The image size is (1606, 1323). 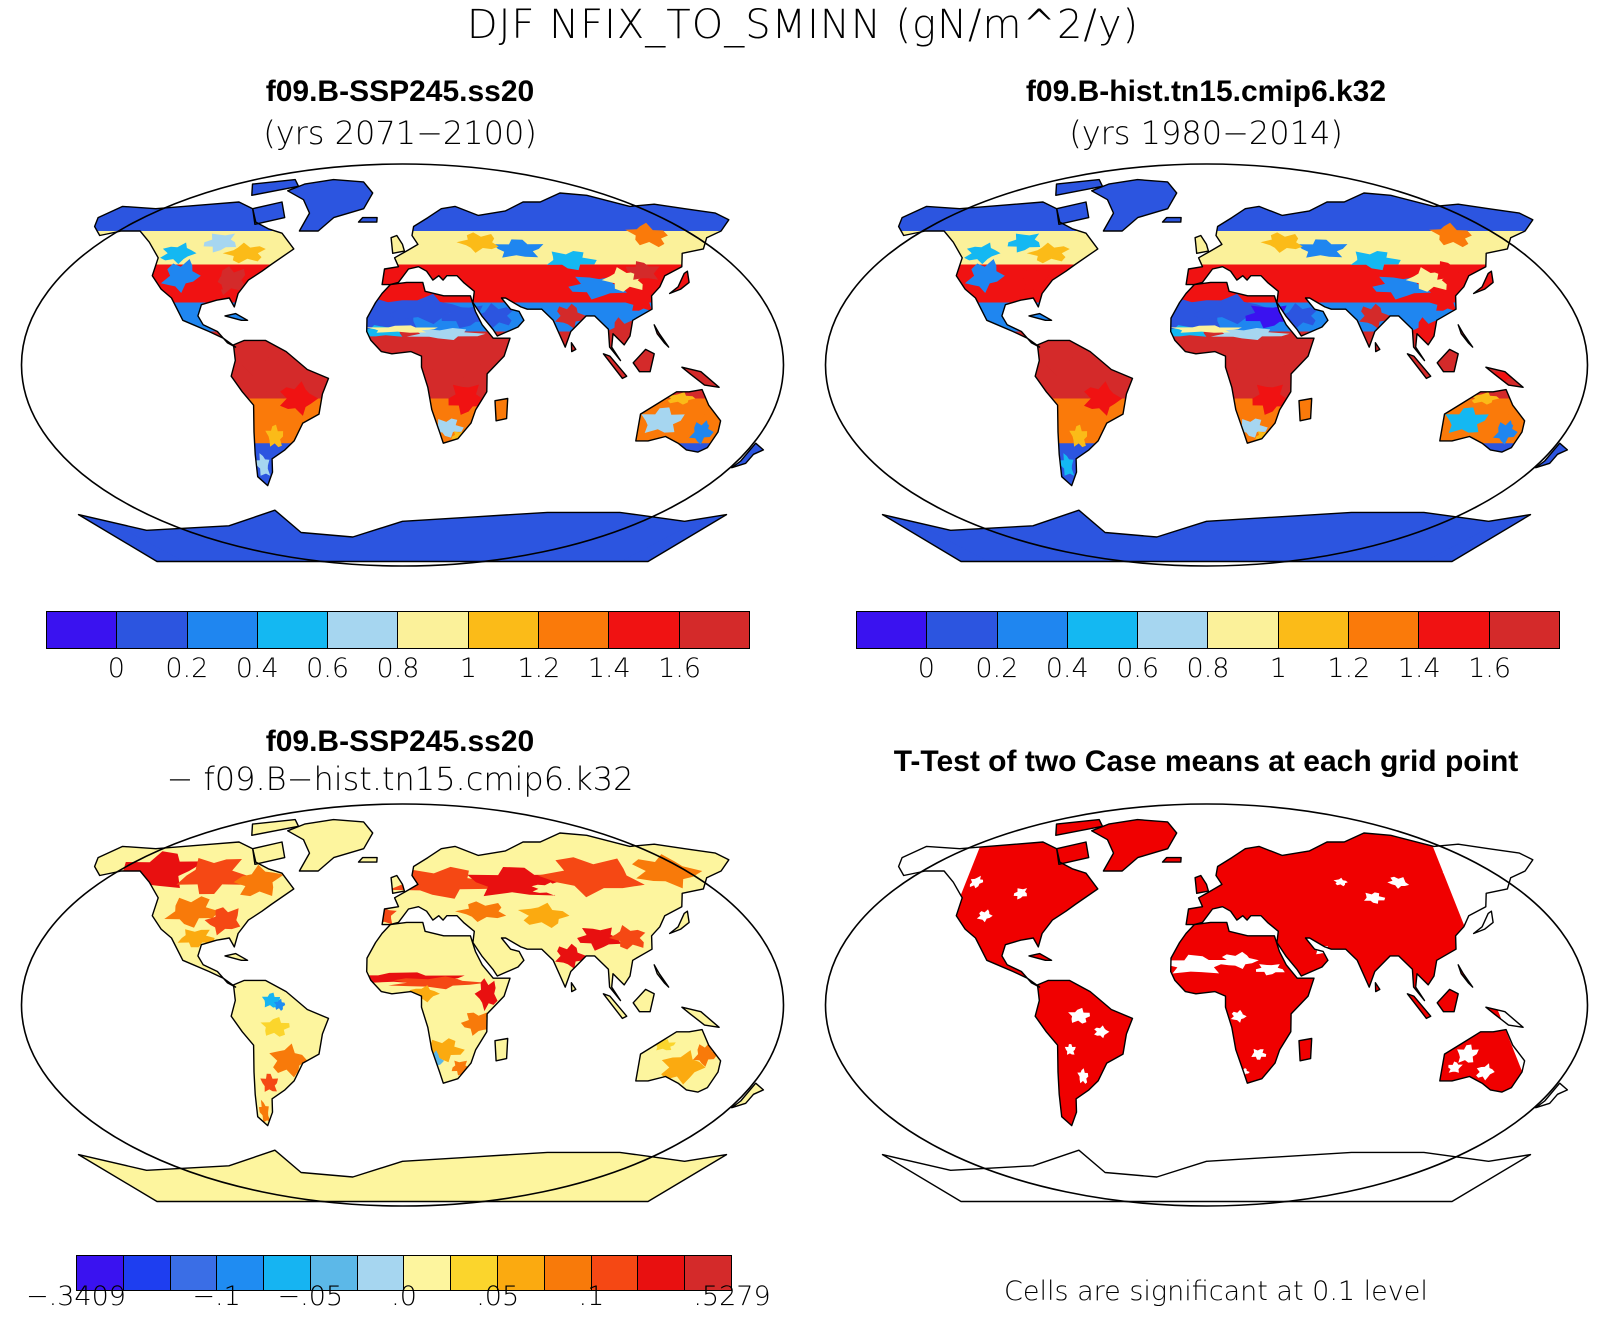 I want to click on coastline-australia, so click(x=678, y=420).